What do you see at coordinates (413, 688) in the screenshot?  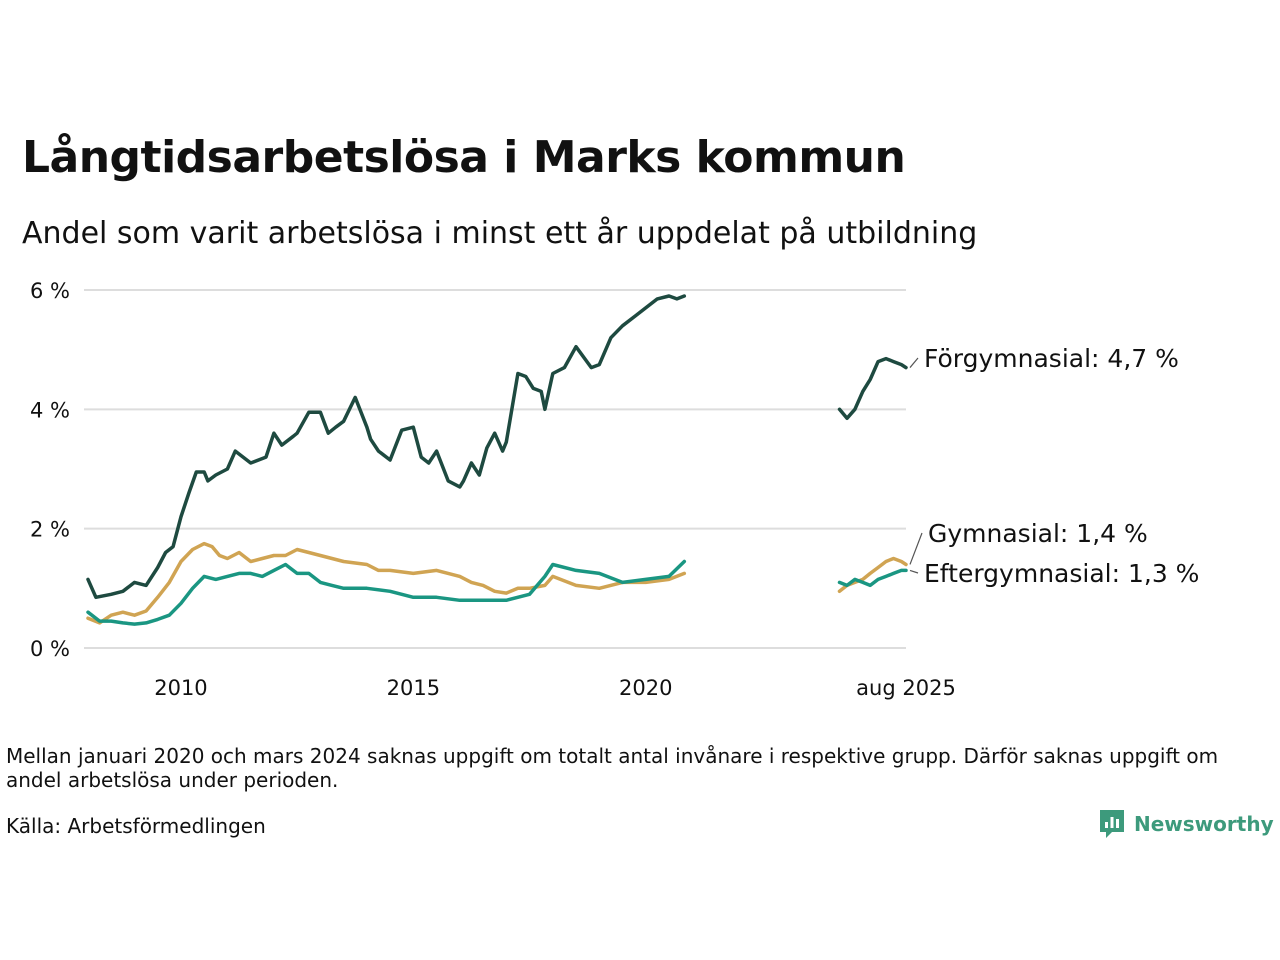 I see `x-tick-label: 2015` at bounding box center [413, 688].